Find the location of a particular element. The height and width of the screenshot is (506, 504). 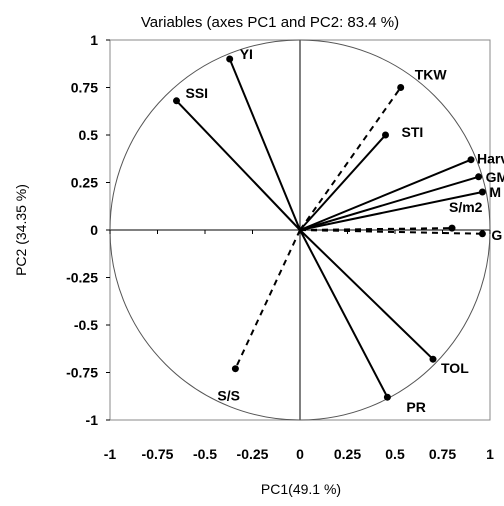

x-tick-label: -0.5 is located at coordinates (205, 454).